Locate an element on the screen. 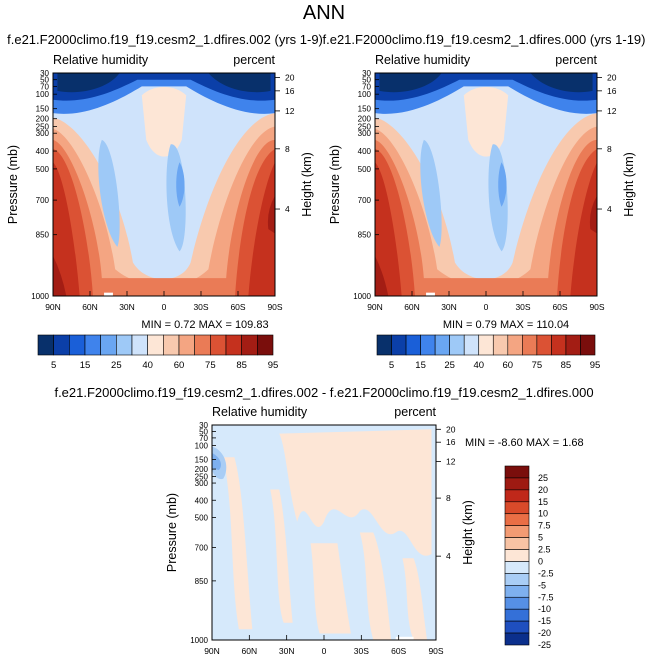 The image size is (648, 671). colorbar-label: -5 is located at coordinates (542, 585).